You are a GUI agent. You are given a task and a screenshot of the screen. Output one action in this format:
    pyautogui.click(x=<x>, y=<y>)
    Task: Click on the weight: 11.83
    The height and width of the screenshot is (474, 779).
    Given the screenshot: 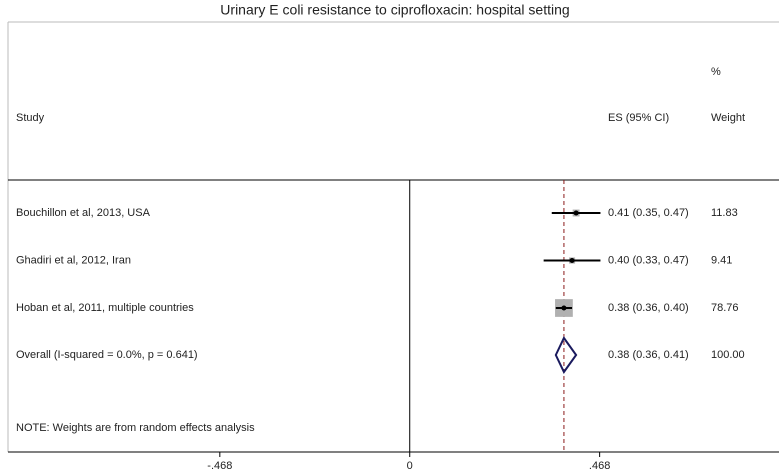 What is the action you would take?
    pyautogui.click(x=724, y=213)
    